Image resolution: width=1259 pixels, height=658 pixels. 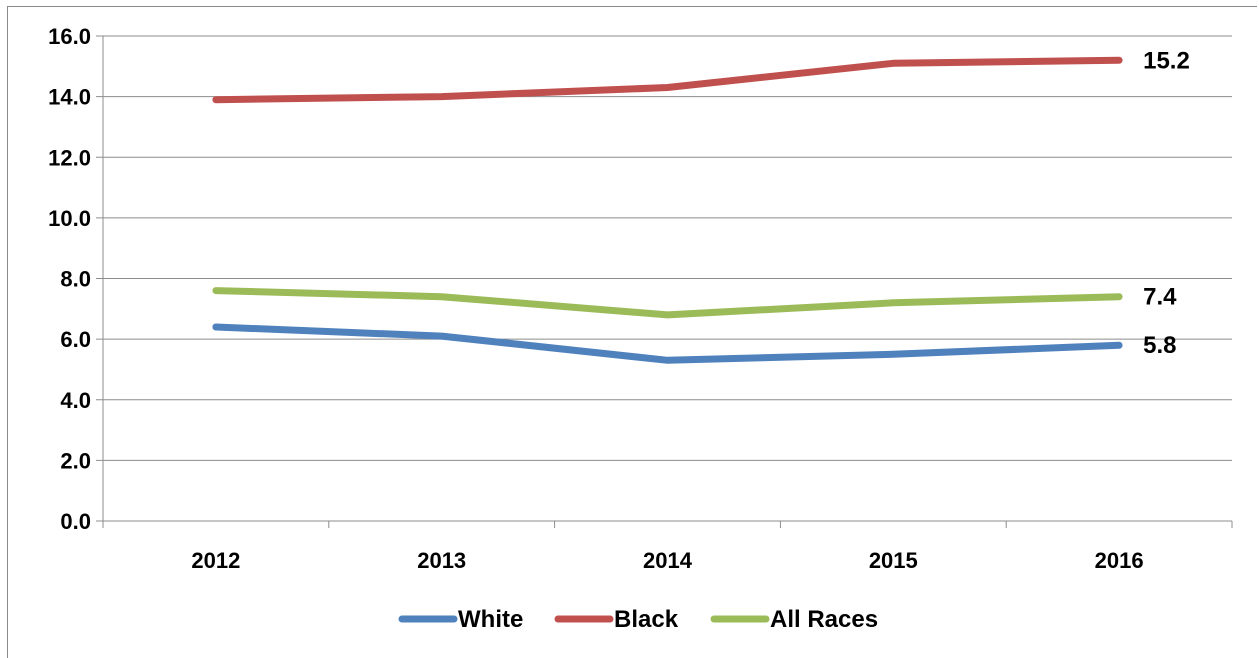 I want to click on y-tick-label: 0.0, so click(x=75, y=521).